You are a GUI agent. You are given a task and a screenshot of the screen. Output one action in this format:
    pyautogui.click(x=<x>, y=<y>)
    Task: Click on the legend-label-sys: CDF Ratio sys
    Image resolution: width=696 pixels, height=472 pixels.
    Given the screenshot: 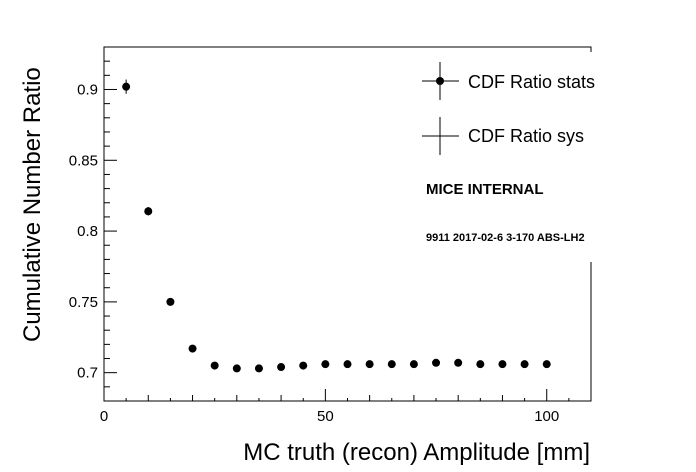 What is the action you would take?
    pyautogui.click(x=526, y=136)
    